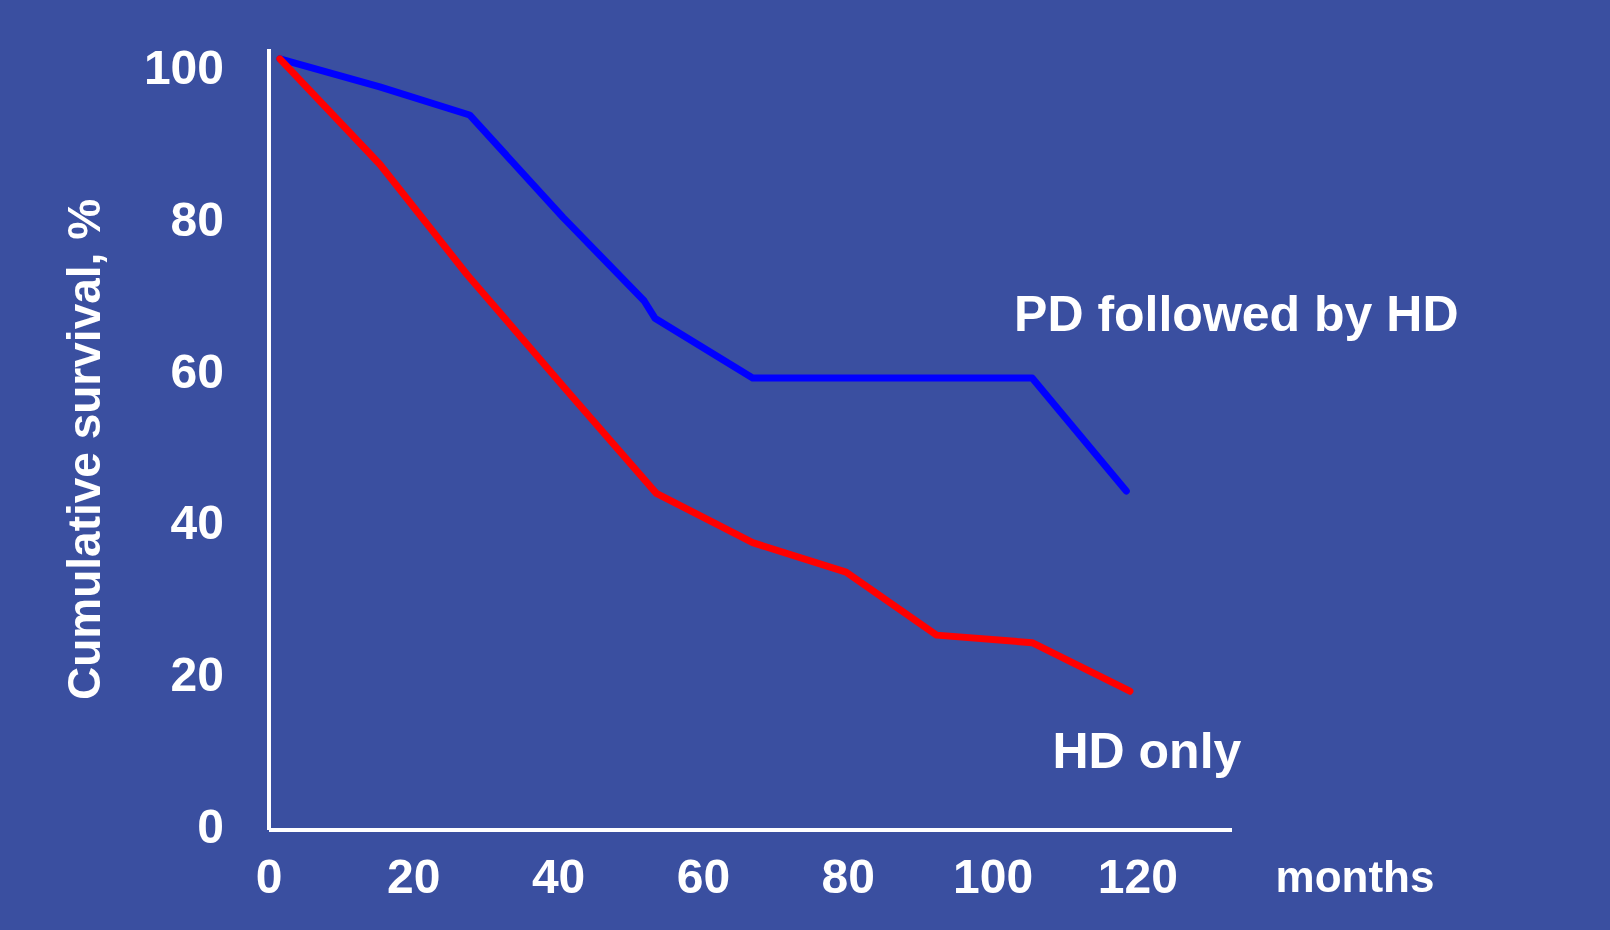  Describe the element at coordinates (414, 876) in the screenshot. I see `x-tick-label: 20` at that location.